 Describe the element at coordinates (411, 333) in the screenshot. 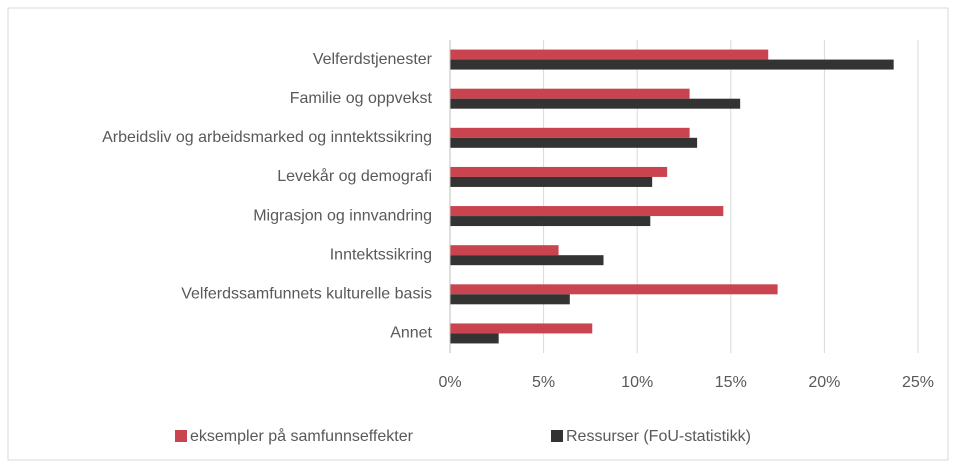

I see `y-tick-label: Annet` at that location.